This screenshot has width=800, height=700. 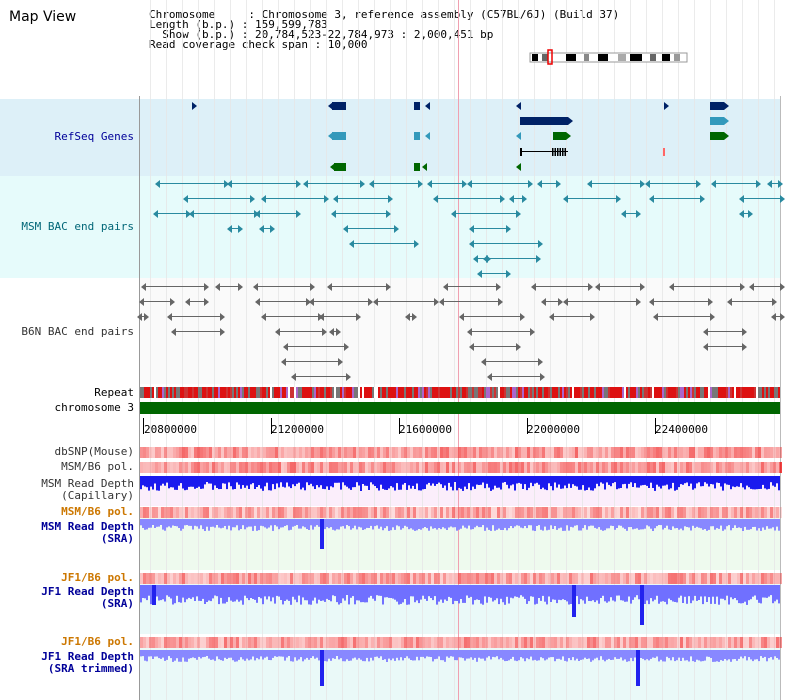 What do you see at coordinates (87, 532) in the screenshot?
I see `track-label-msm-depth-sra: MSM Read Depth (SRA)` at bounding box center [87, 532].